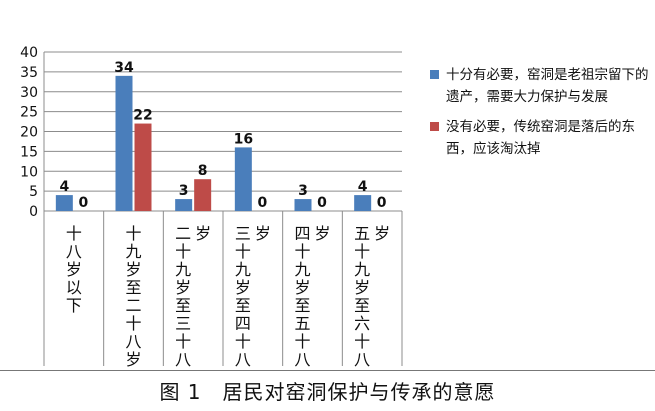 The width and height of the screenshot is (655, 411). I want to click on category-label-char: 下, so click(74, 305).